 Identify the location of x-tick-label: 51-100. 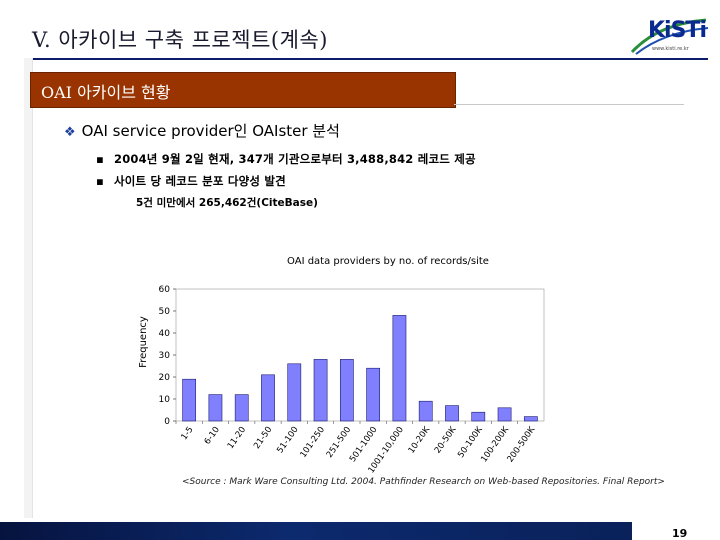
(287, 440).